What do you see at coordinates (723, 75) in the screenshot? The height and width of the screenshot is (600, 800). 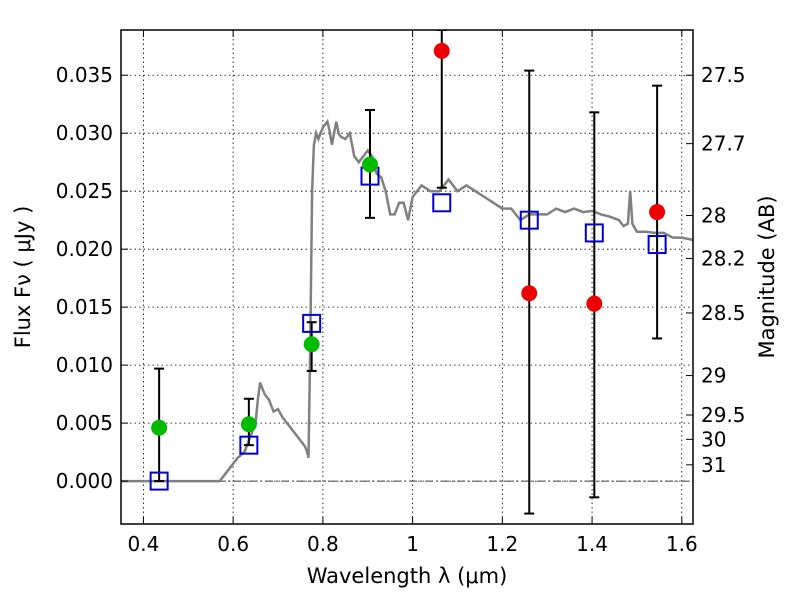 I see `y2-tick-label-0: 27.5` at bounding box center [723, 75].